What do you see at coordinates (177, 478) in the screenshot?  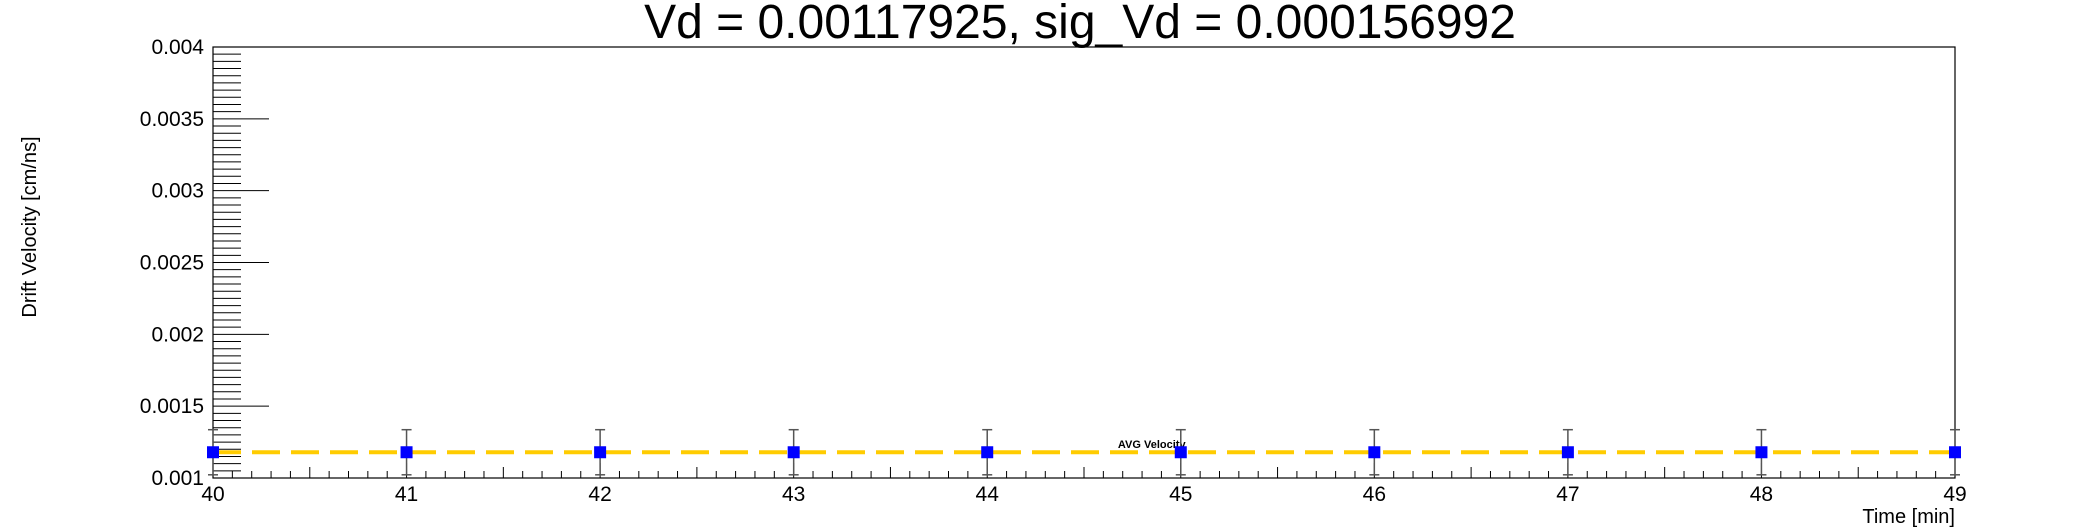 I see `y-tick-label: 0.001` at bounding box center [177, 478].